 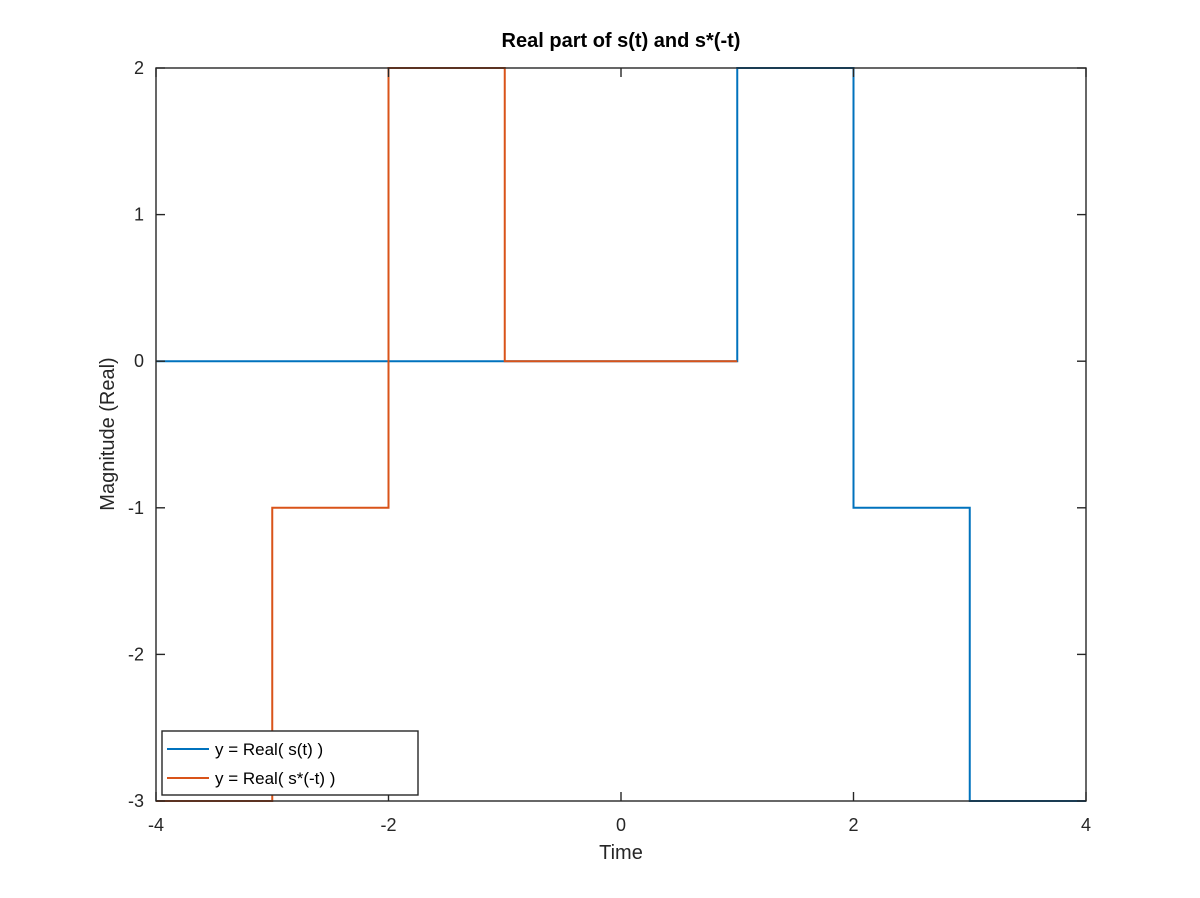 What do you see at coordinates (136, 654) in the screenshot?
I see `y-tick-label: -2` at bounding box center [136, 654].